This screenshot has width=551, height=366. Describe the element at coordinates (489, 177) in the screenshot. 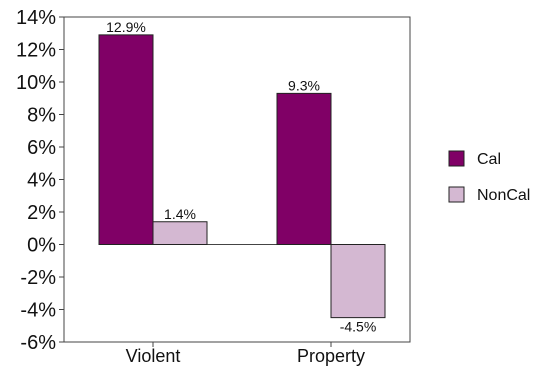

I see `legend: Cal NonCal` at that location.